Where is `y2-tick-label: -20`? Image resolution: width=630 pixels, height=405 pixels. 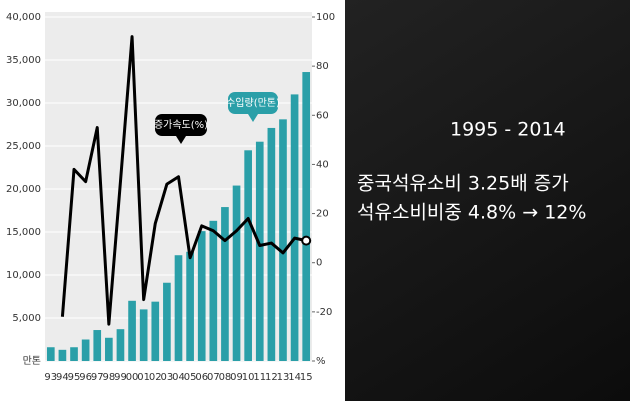
y2-tick-label: -20 is located at coordinates (324, 312).